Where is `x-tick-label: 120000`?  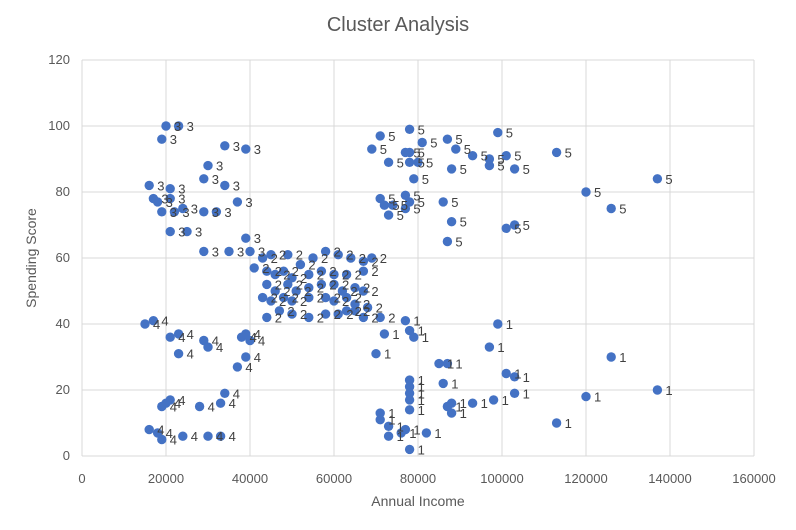 x-tick-label: 120000 is located at coordinates (585, 478).